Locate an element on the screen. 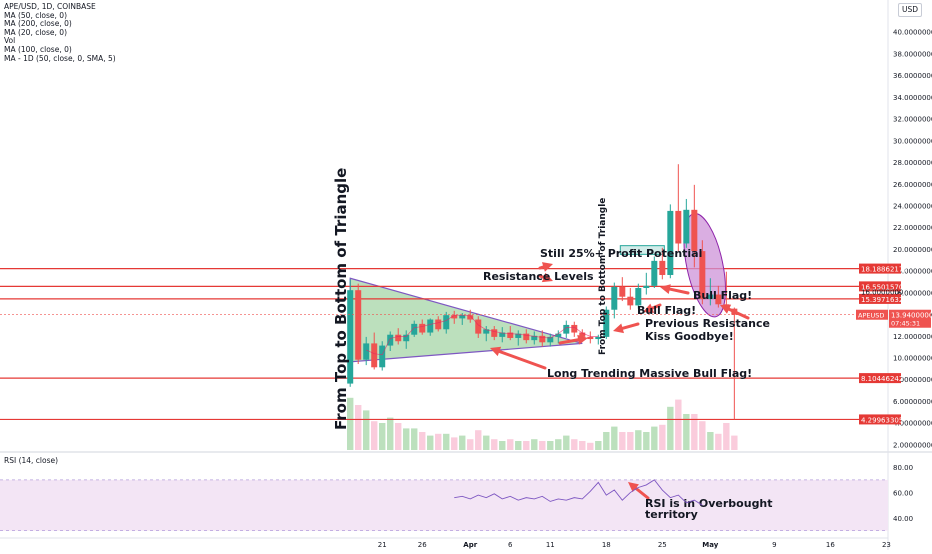  annotation-profit-potential: Still 25%+ Profit Potential is located at coordinates (621, 253).